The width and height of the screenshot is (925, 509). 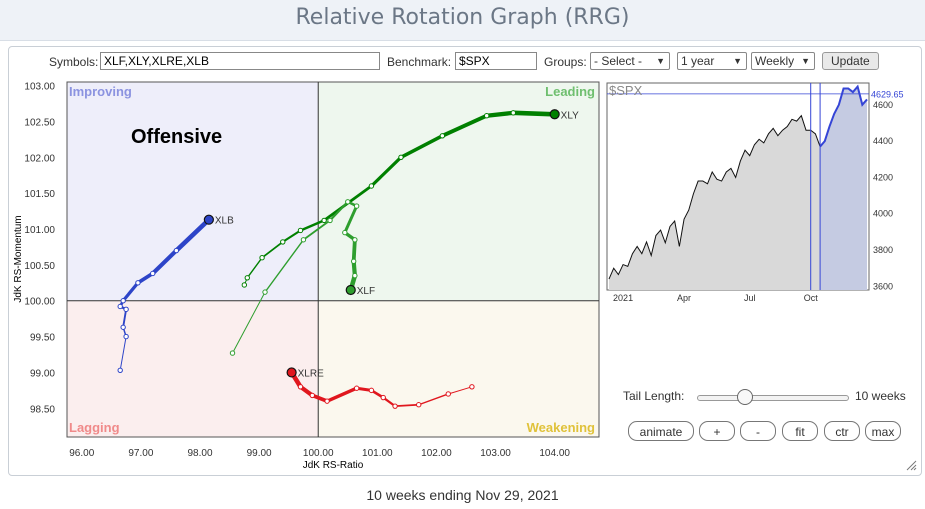 What do you see at coordinates (883, 250) in the screenshot?
I see `benchmark-y-tick-label: 3800` at bounding box center [883, 250].